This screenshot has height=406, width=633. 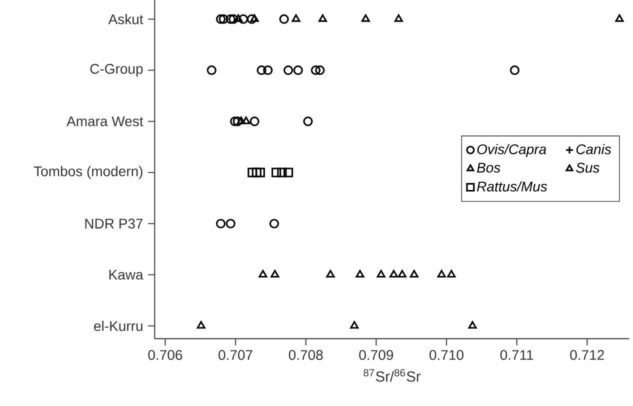 What do you see at coordinates (116, 70) in the screenshot?
I see `y-tick-label: C-Group` at bounding box center [116, 70].